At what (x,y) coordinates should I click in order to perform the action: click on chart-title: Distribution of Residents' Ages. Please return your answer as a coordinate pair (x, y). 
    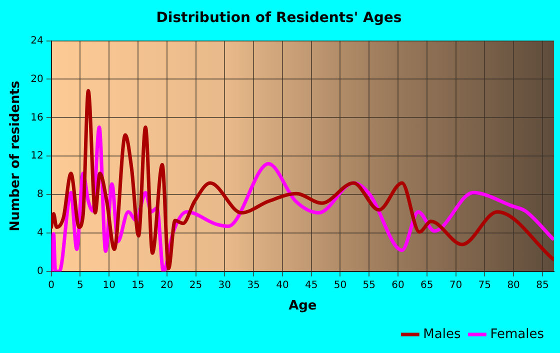
    Looking at the image, I should click on (279, 18).